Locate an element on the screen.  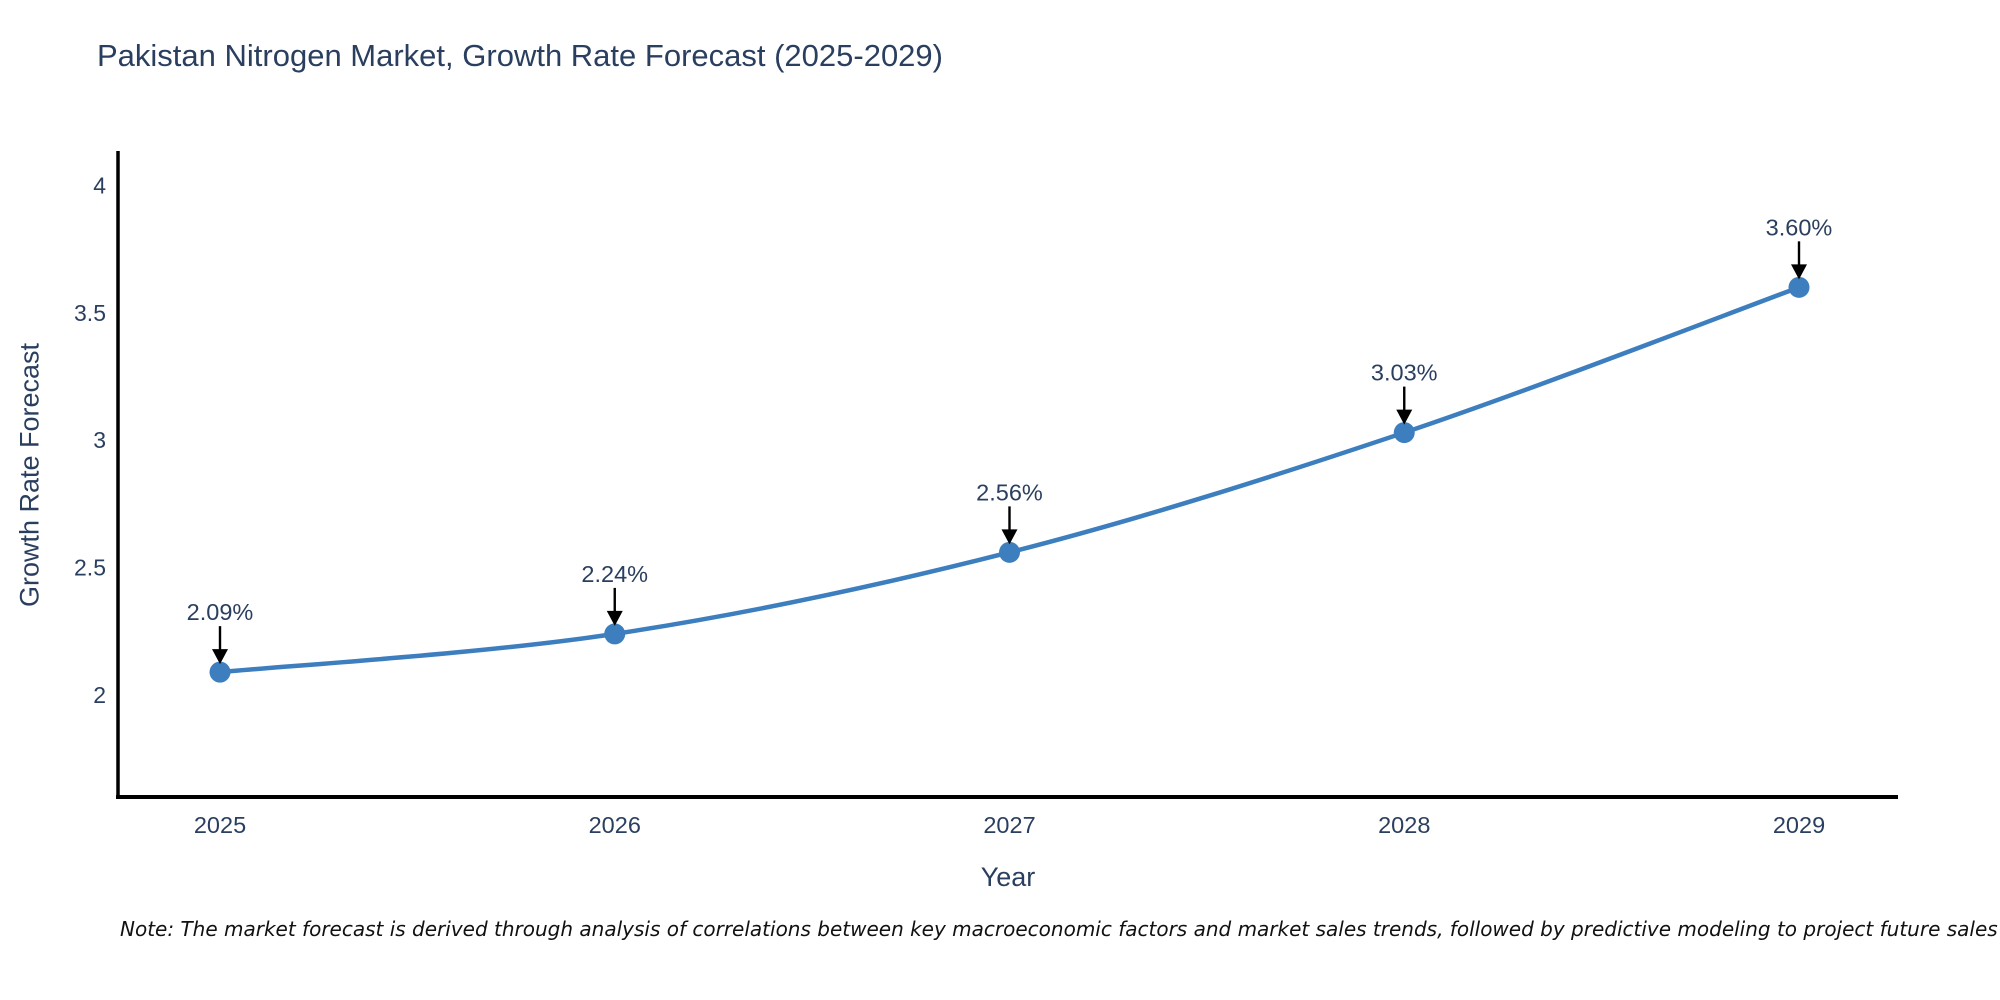
point-value-label: 2.56% is located at coordinates (1009, 492).